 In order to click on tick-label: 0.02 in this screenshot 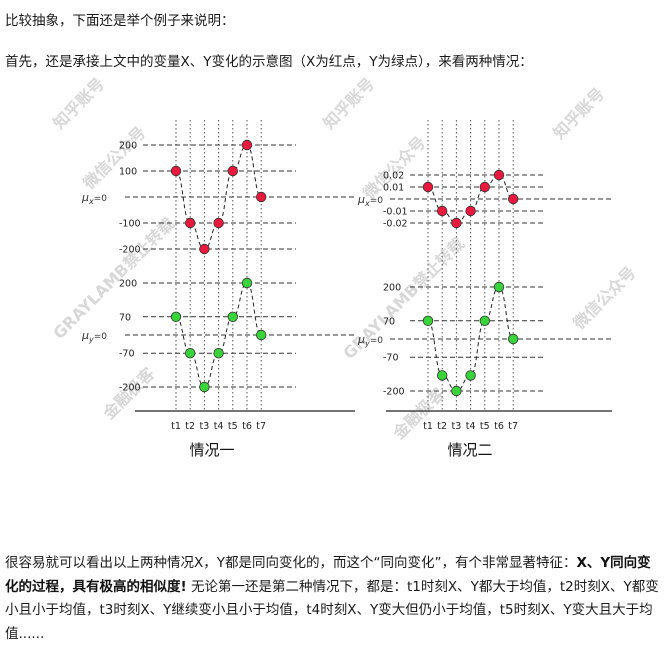, I will do `click(393, 176)`.